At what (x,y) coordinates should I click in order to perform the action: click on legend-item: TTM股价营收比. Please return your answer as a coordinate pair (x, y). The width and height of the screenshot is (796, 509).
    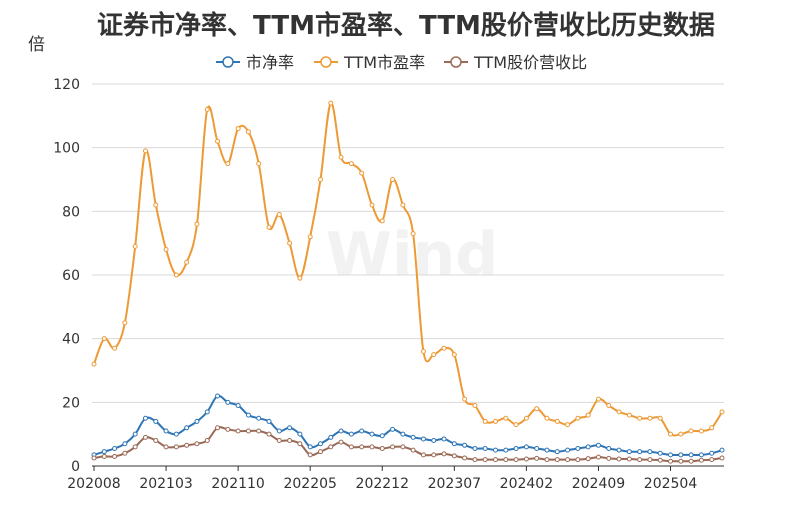
    Looking at the image, I should click on (515, 62).